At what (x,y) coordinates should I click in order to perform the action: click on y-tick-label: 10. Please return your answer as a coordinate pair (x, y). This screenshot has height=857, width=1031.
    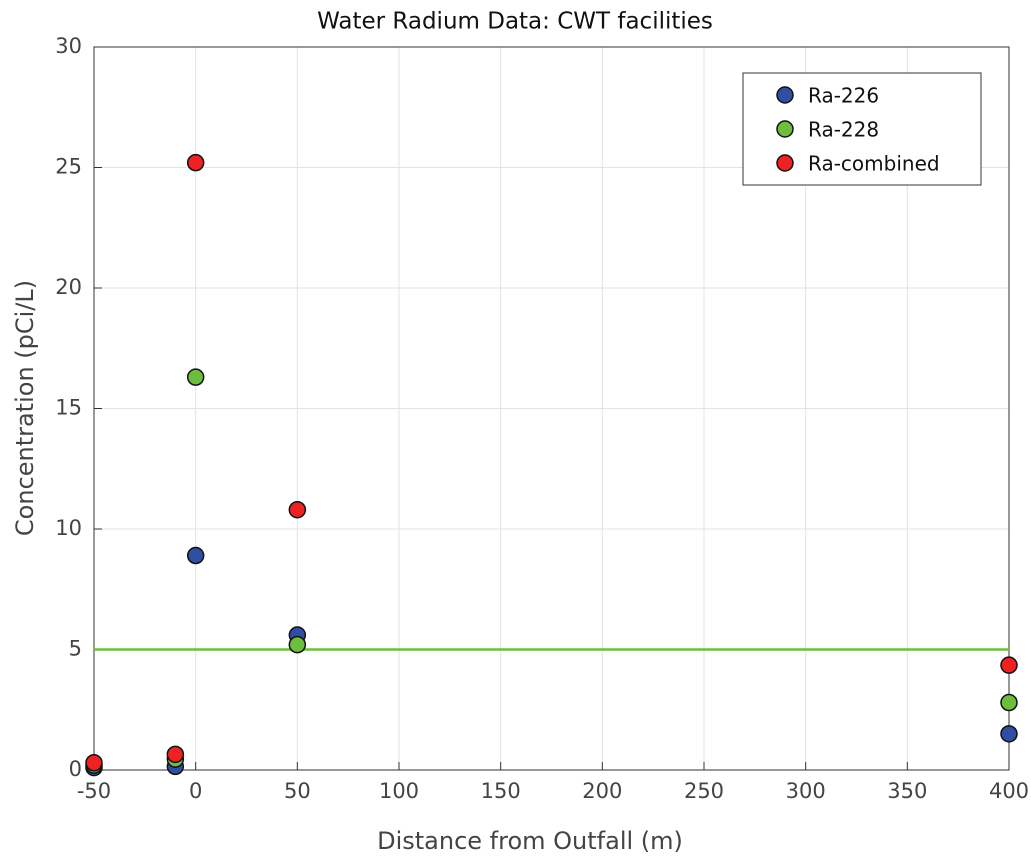
    Looking at the image, I should click on (68, 528).